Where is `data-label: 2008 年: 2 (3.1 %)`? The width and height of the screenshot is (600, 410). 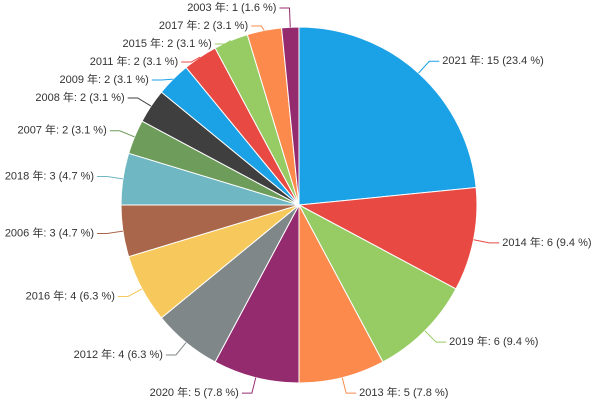 data-label: 2008 年: 2 (3.1 %) is located at coordinates (79, 97).